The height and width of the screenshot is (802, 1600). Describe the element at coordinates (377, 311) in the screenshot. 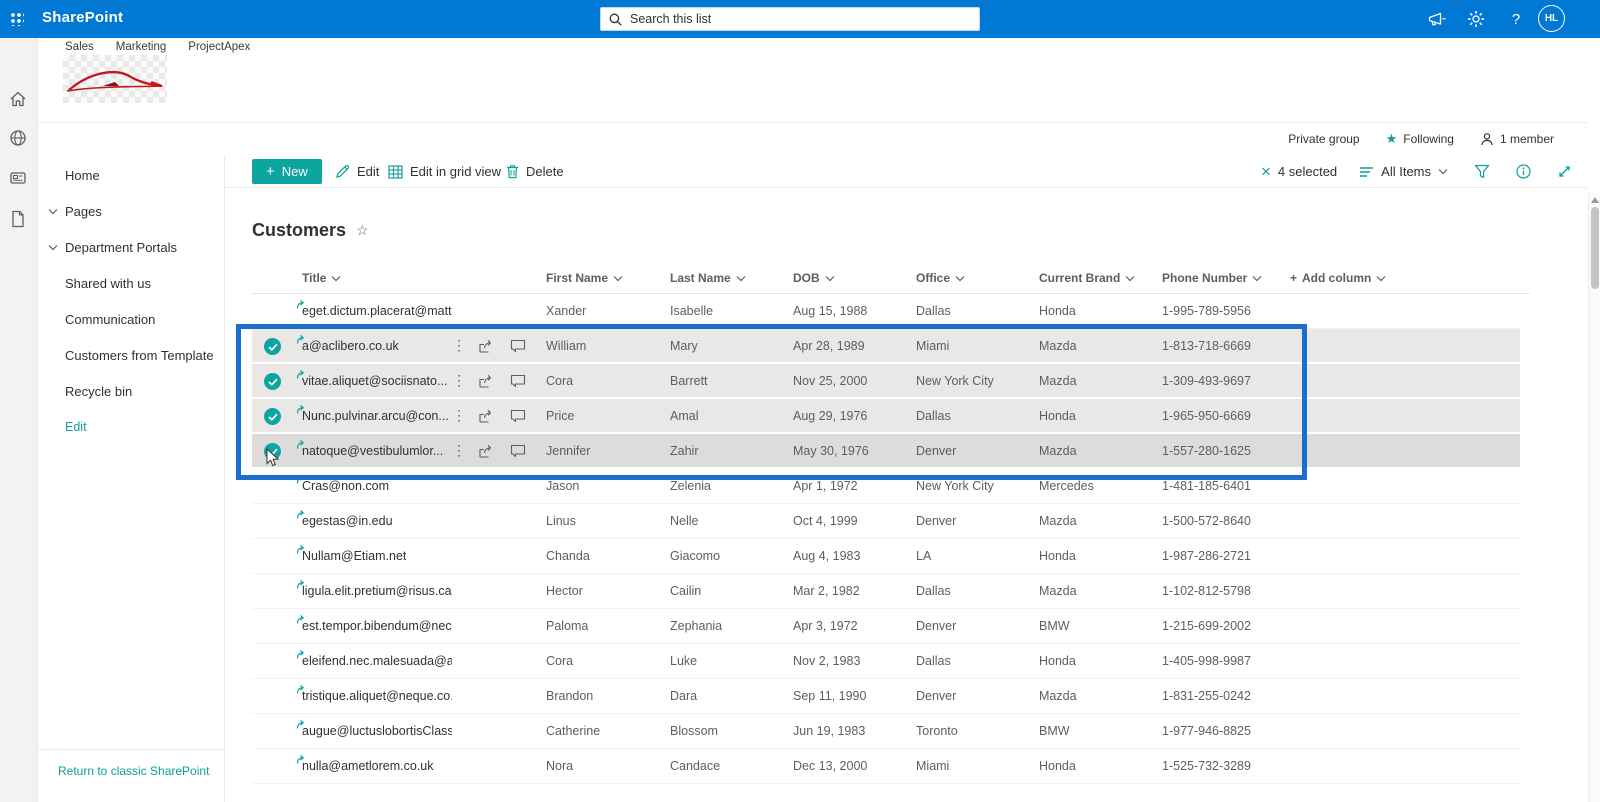

I see `cell-title: eget.dictum.placerat@mattis.ca` at that location.